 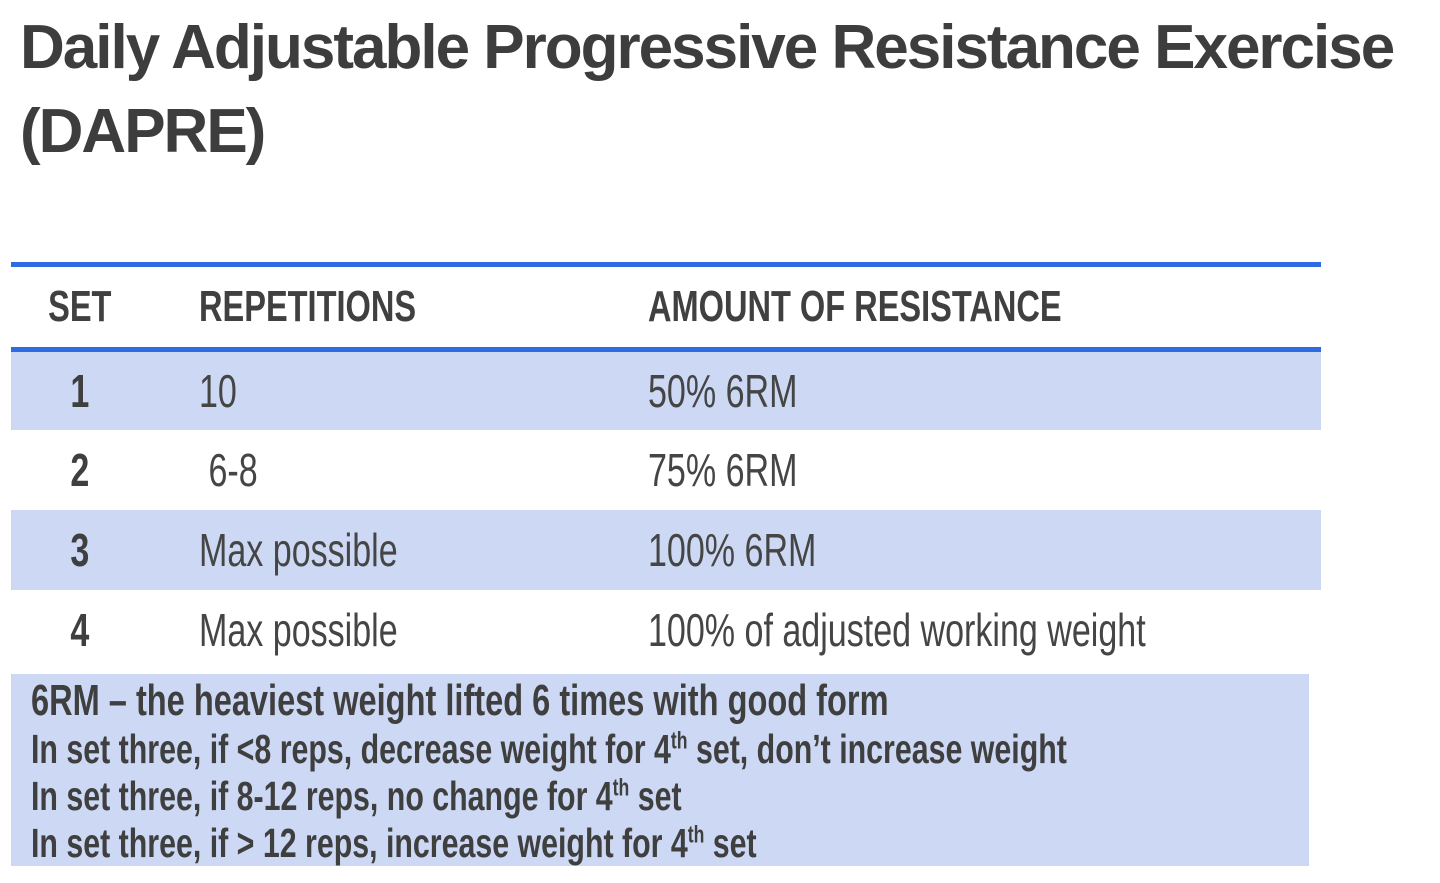 I want to click on table-row: 2 6-8 75% 6RM, so click(x=666, y=470).